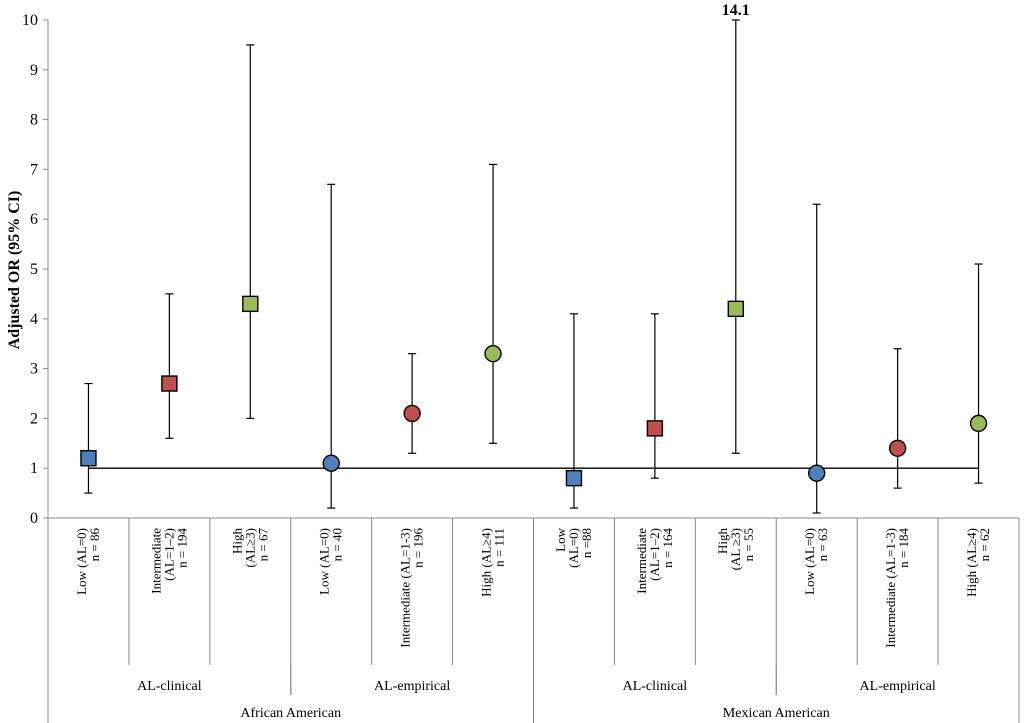  I want to click on category-label: Low, so click(560, 539).